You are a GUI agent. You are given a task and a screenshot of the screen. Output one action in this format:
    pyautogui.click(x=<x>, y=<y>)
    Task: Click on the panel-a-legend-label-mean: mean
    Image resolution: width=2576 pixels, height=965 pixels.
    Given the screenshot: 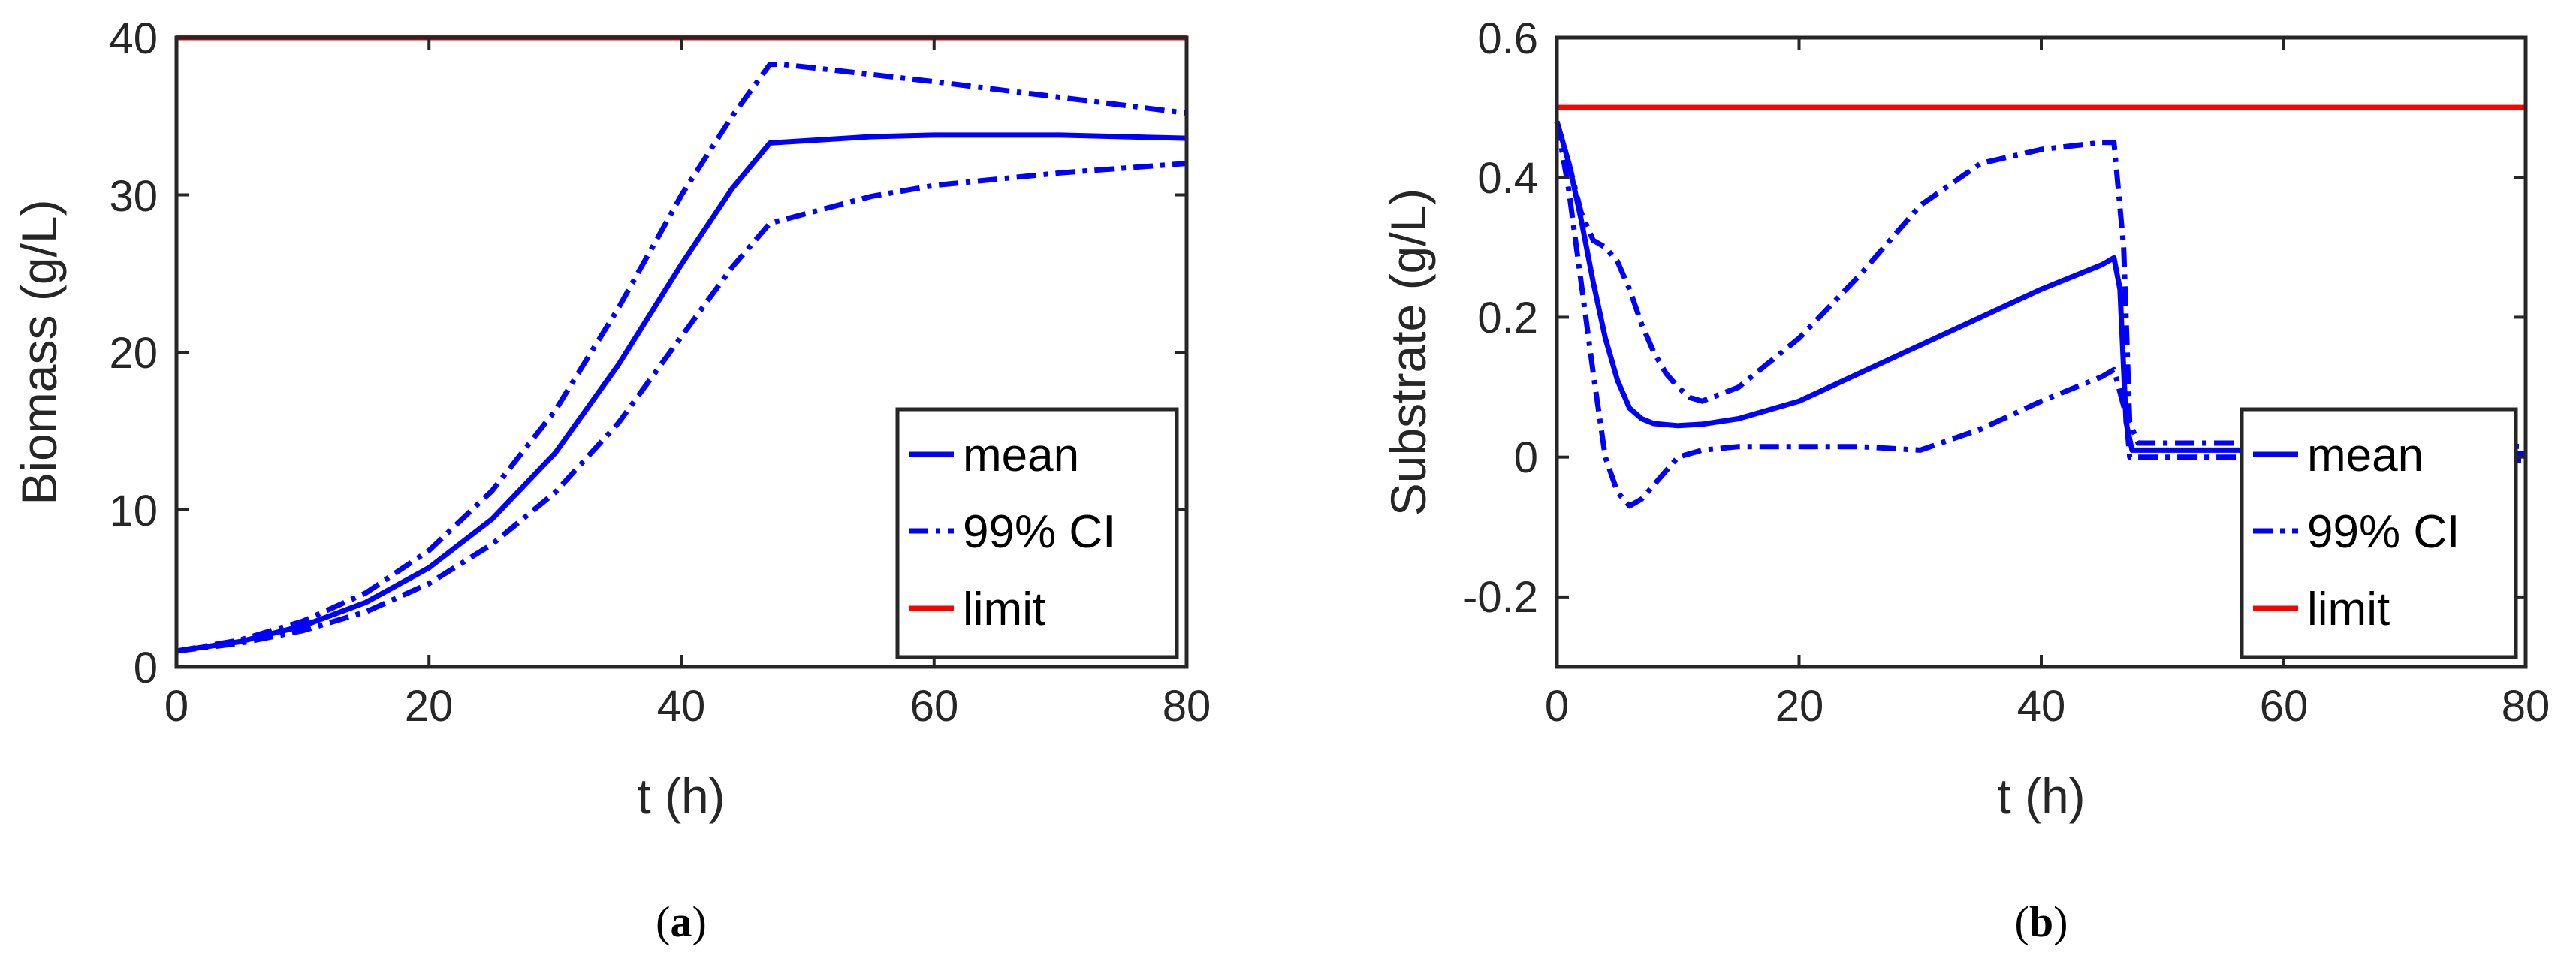 What is the action you would take?
    pyautogui.click(x=1021, y=456)
    